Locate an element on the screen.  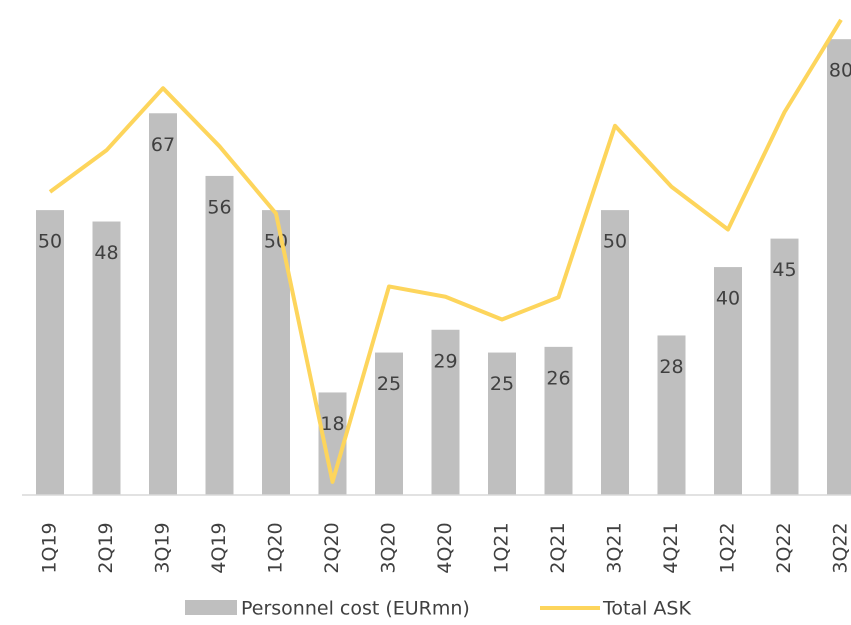
data-label: 45 is located at coordinates (784, 270).